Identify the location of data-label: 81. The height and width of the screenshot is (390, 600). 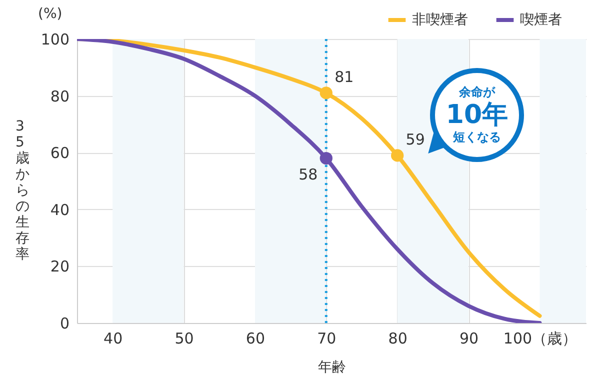
(344, 77).